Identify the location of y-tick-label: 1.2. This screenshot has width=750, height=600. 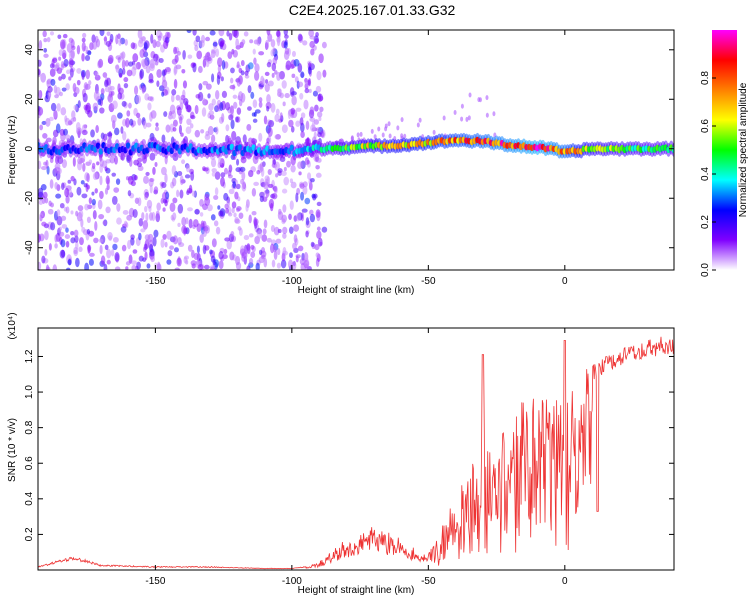
(29, 356).